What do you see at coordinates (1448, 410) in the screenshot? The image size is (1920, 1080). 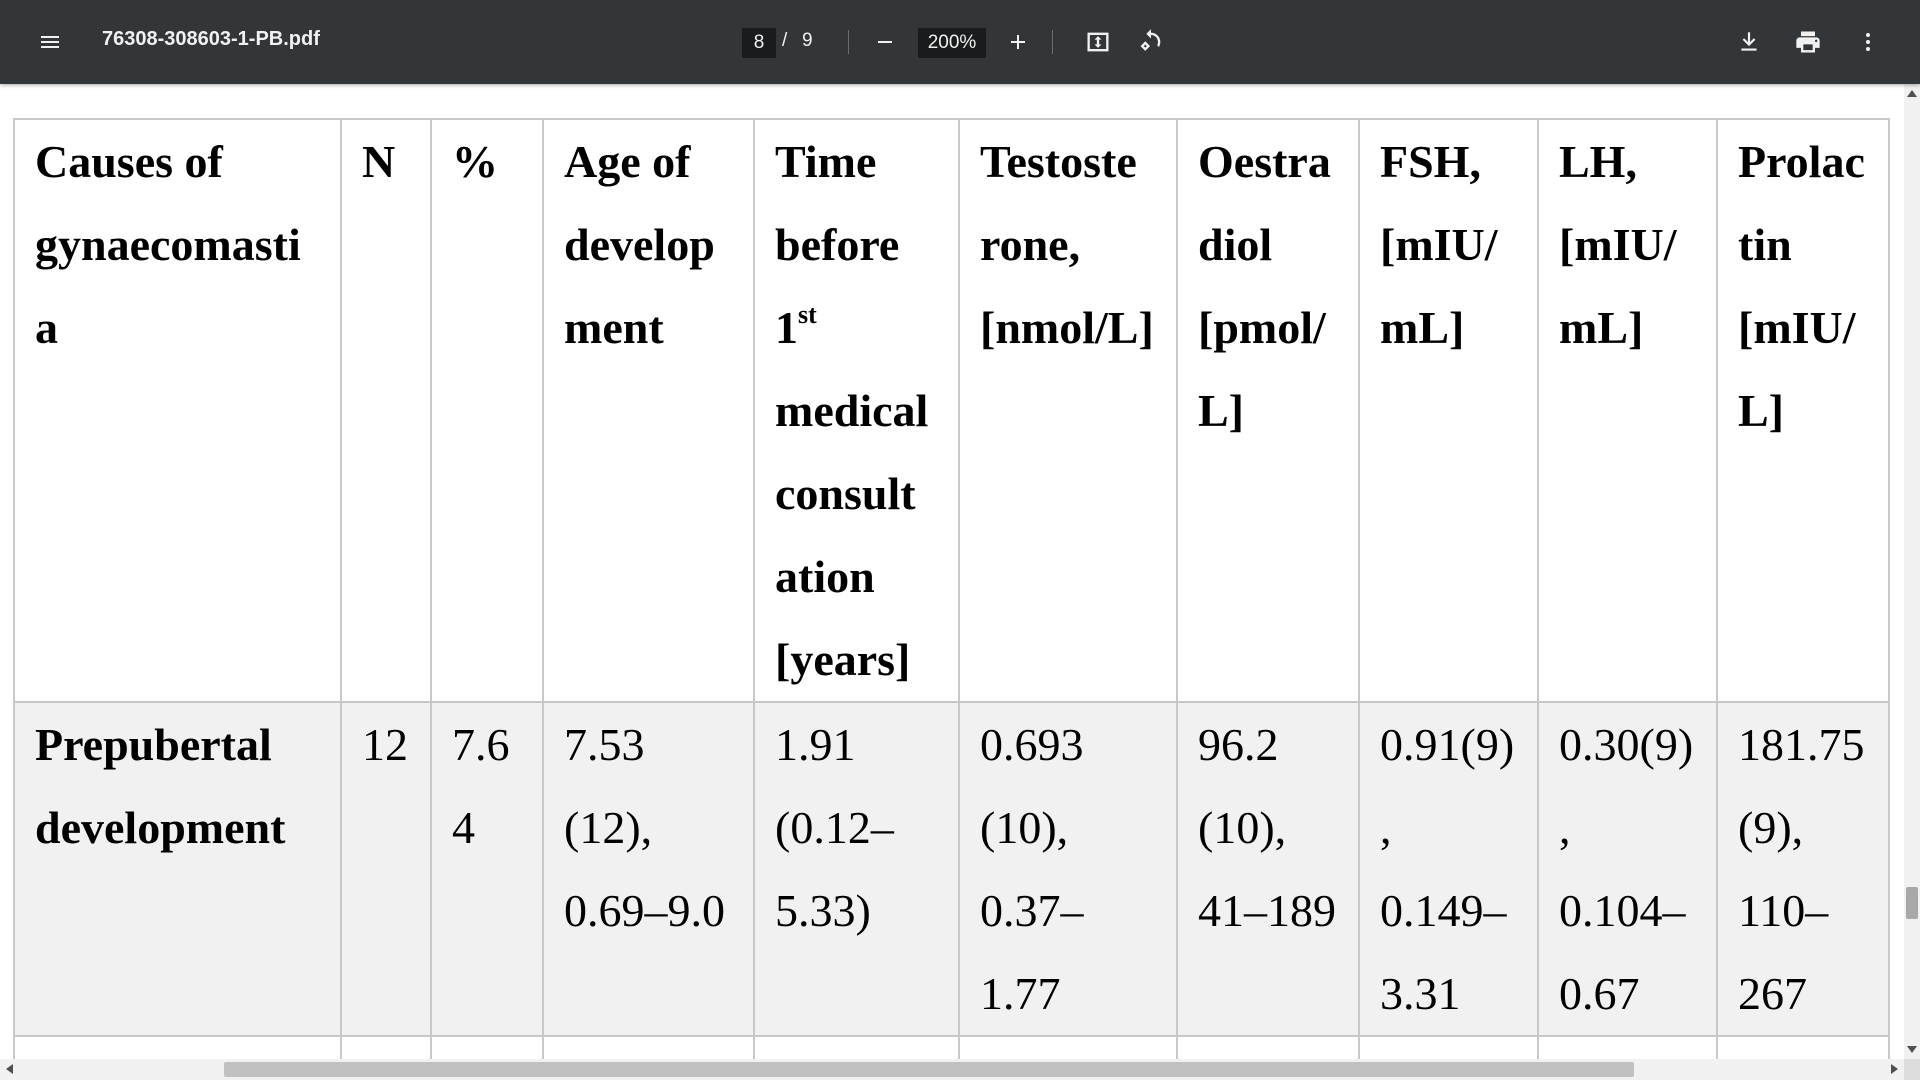 I see `header-fsh: FSH, [mIU/mL]` at bounding box center [1448, 410].